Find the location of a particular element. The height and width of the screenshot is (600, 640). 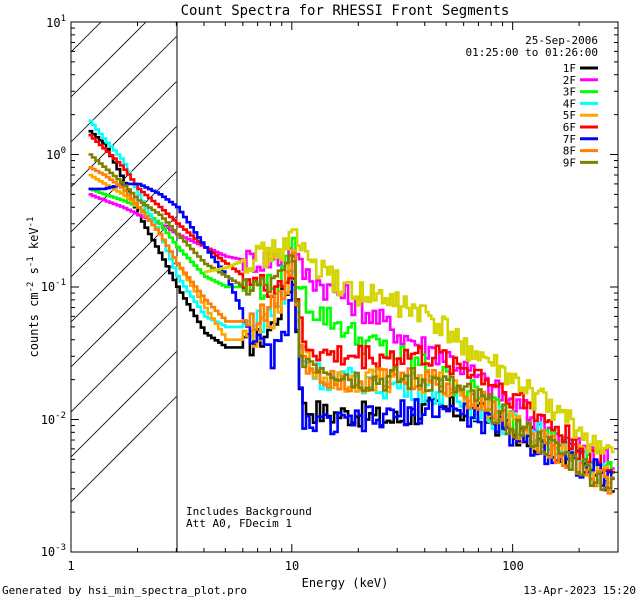

x-tick-label: 10 is located at coordinates (292, 566).